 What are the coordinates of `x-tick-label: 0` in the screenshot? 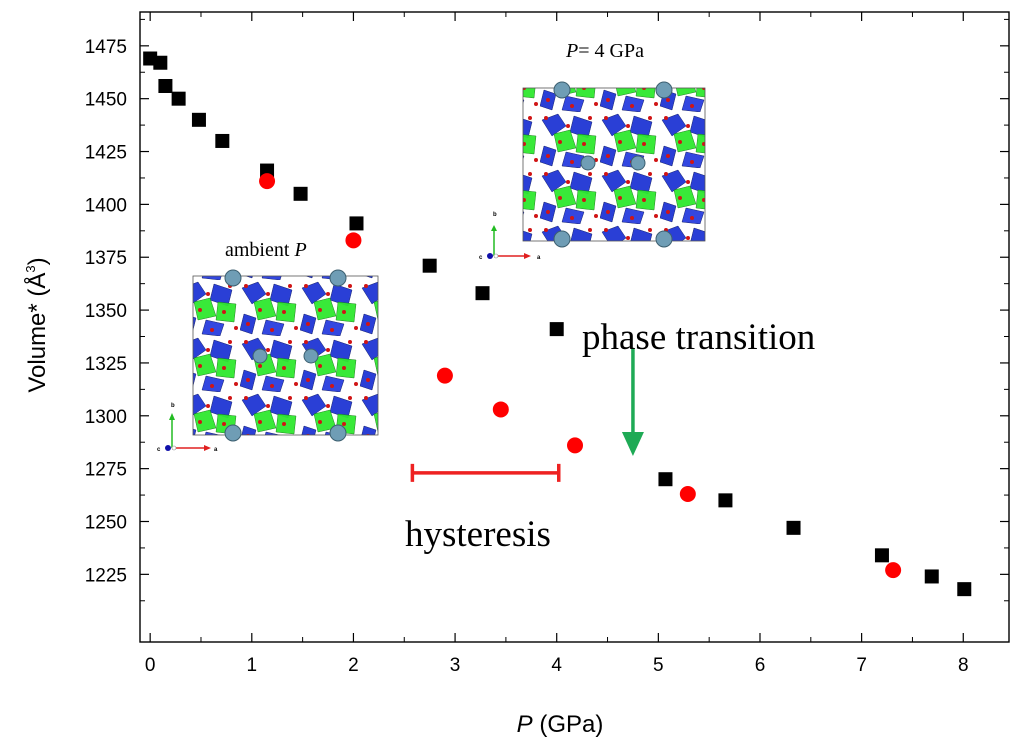 It's located at (150, 665).